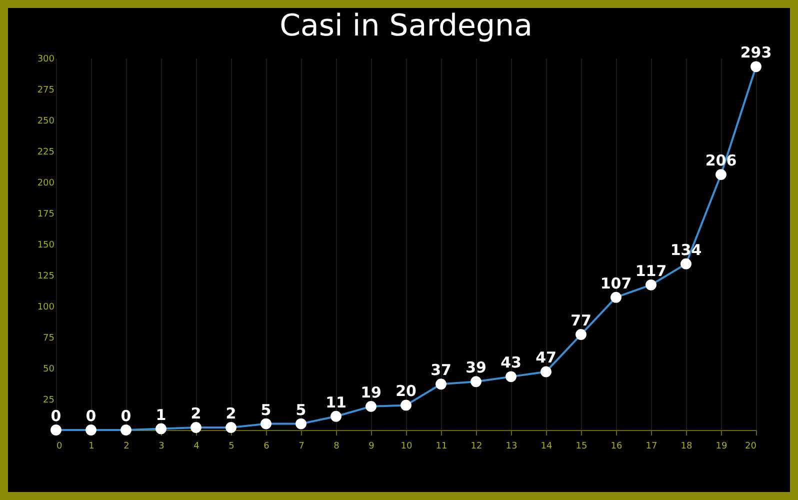 The height and width of the screenshot is (500, 798). Describe the element at coordinates (652, 447) in the screenshot. I see `x-tick-label: 17` at that location.